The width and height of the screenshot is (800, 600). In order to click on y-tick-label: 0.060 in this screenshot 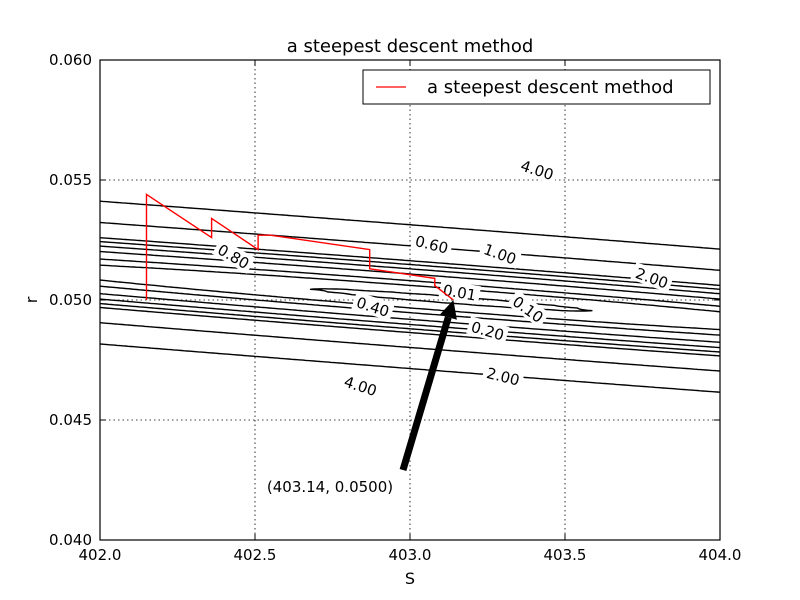, I will do `click(70, 60)`.